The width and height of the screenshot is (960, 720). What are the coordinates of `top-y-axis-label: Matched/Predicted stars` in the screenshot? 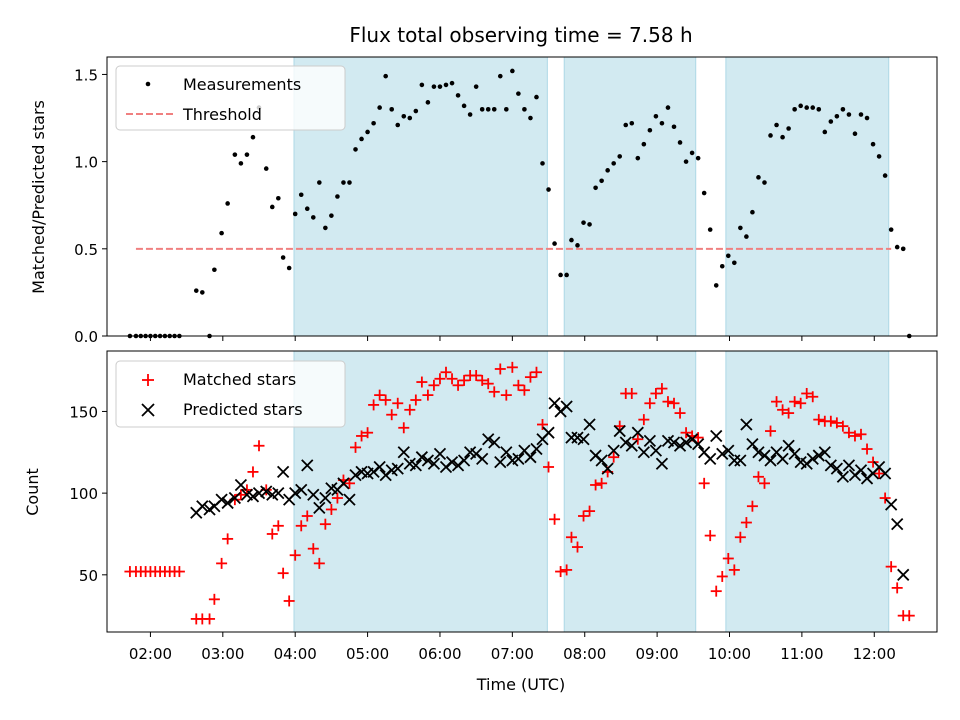 It's located at (38, 197).